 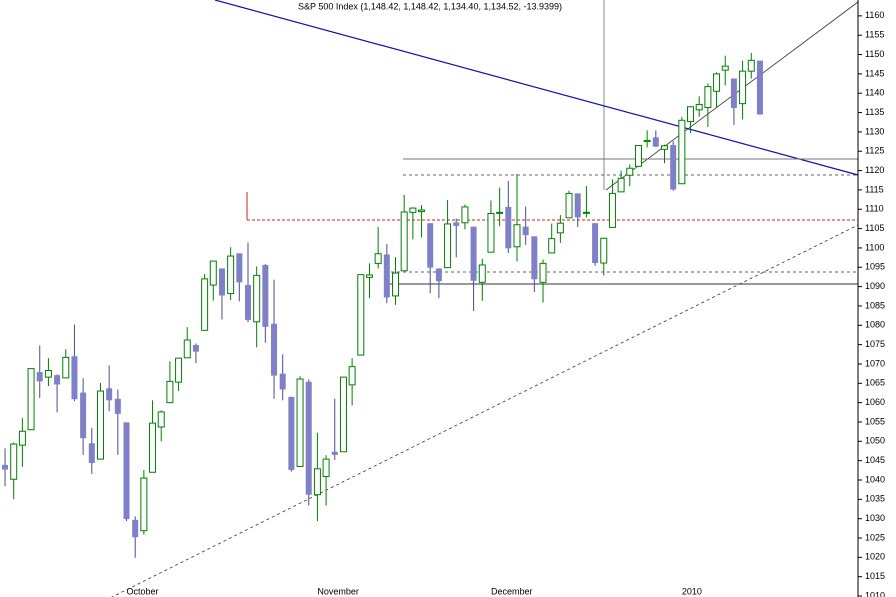 I want to click on y-tick-label: 1105, so click(x=874, y=228).